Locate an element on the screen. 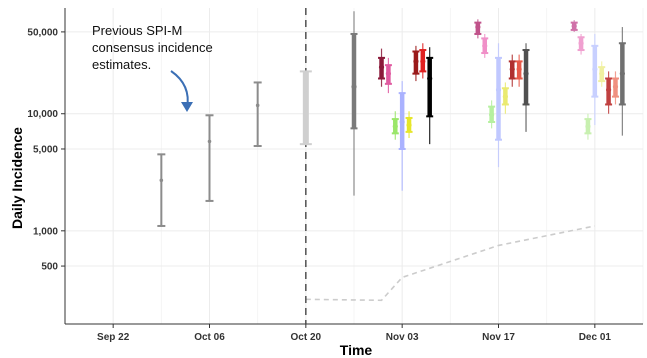 The height and width of the screenshot is (358, 647). x-axis-title: Time is located at coordinates (356, 350).